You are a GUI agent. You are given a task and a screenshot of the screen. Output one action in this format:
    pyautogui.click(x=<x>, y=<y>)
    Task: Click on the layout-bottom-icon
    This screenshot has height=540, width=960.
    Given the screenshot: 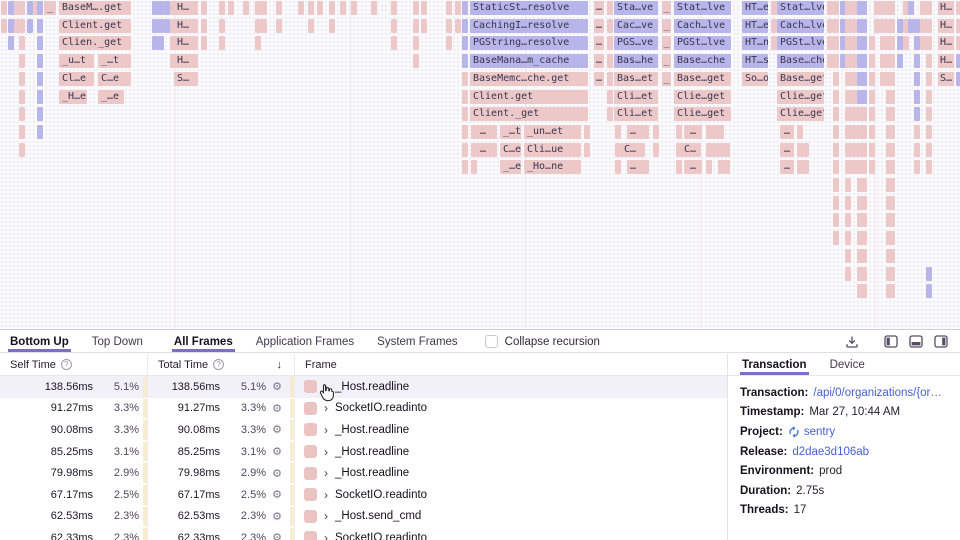 What is the action you would take?
    pyautogui.click(x=916, y=342)
    